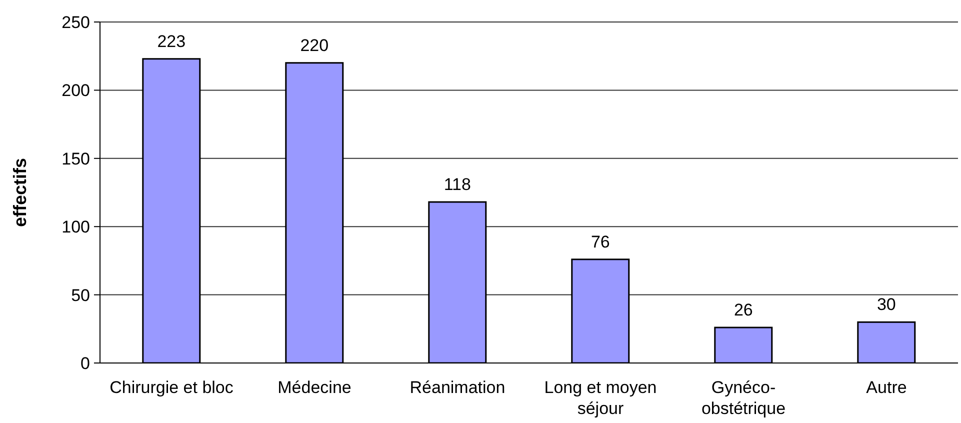 The width and height of the screenshot is (961, 423). What do you see at coordinates (600, 242) in the screenshot?
I see `data-label: 76` at bounding box center [600, 242].